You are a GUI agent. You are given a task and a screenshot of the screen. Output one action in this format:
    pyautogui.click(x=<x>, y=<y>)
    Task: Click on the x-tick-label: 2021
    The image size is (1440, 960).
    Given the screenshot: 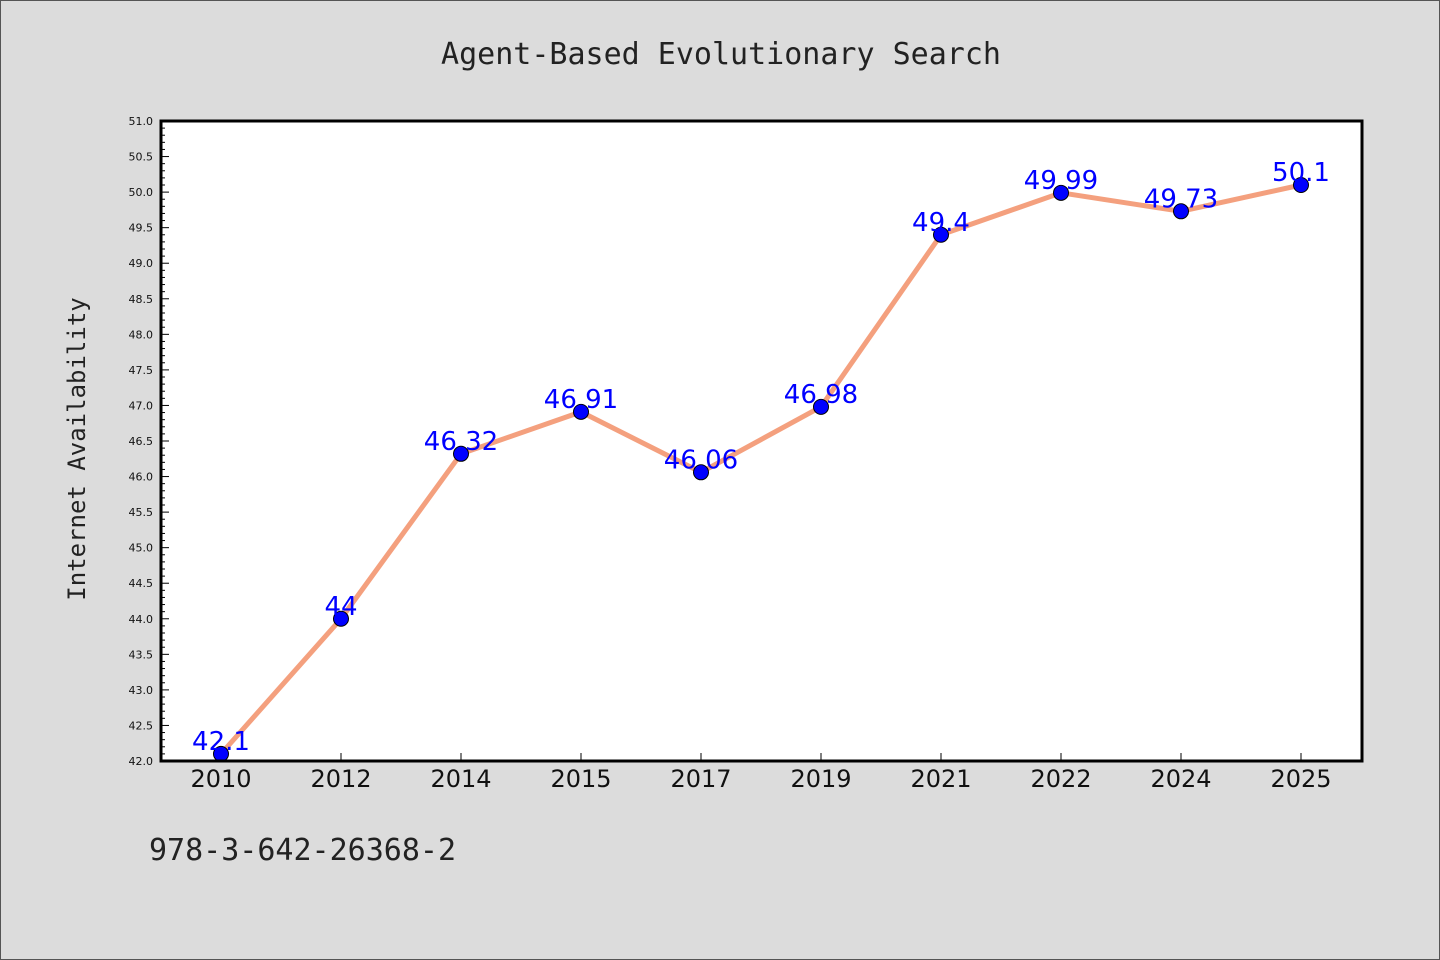 What is the action you would take?
    pyautogui.click(x=940, y=779)
    